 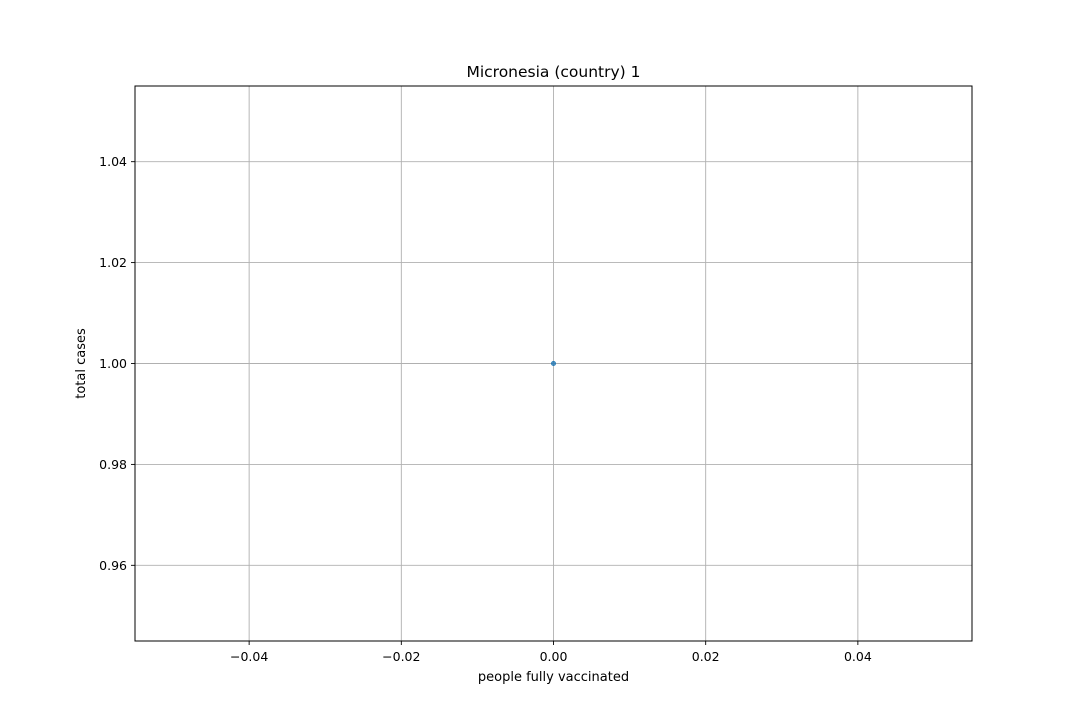 What do you see at coordinates (553, 677) in the screenshot?
I see `x-axis-label: people fully vaccinated` at bounding box center [553, 677].